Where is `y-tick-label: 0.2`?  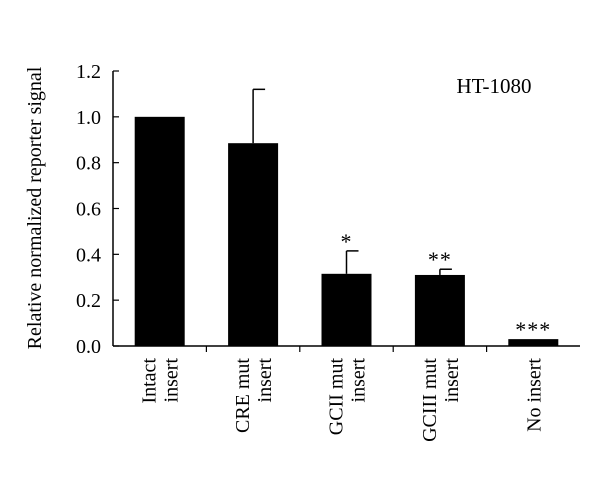
y-tick-label: 0.2 is located at coordinates (88, 301).